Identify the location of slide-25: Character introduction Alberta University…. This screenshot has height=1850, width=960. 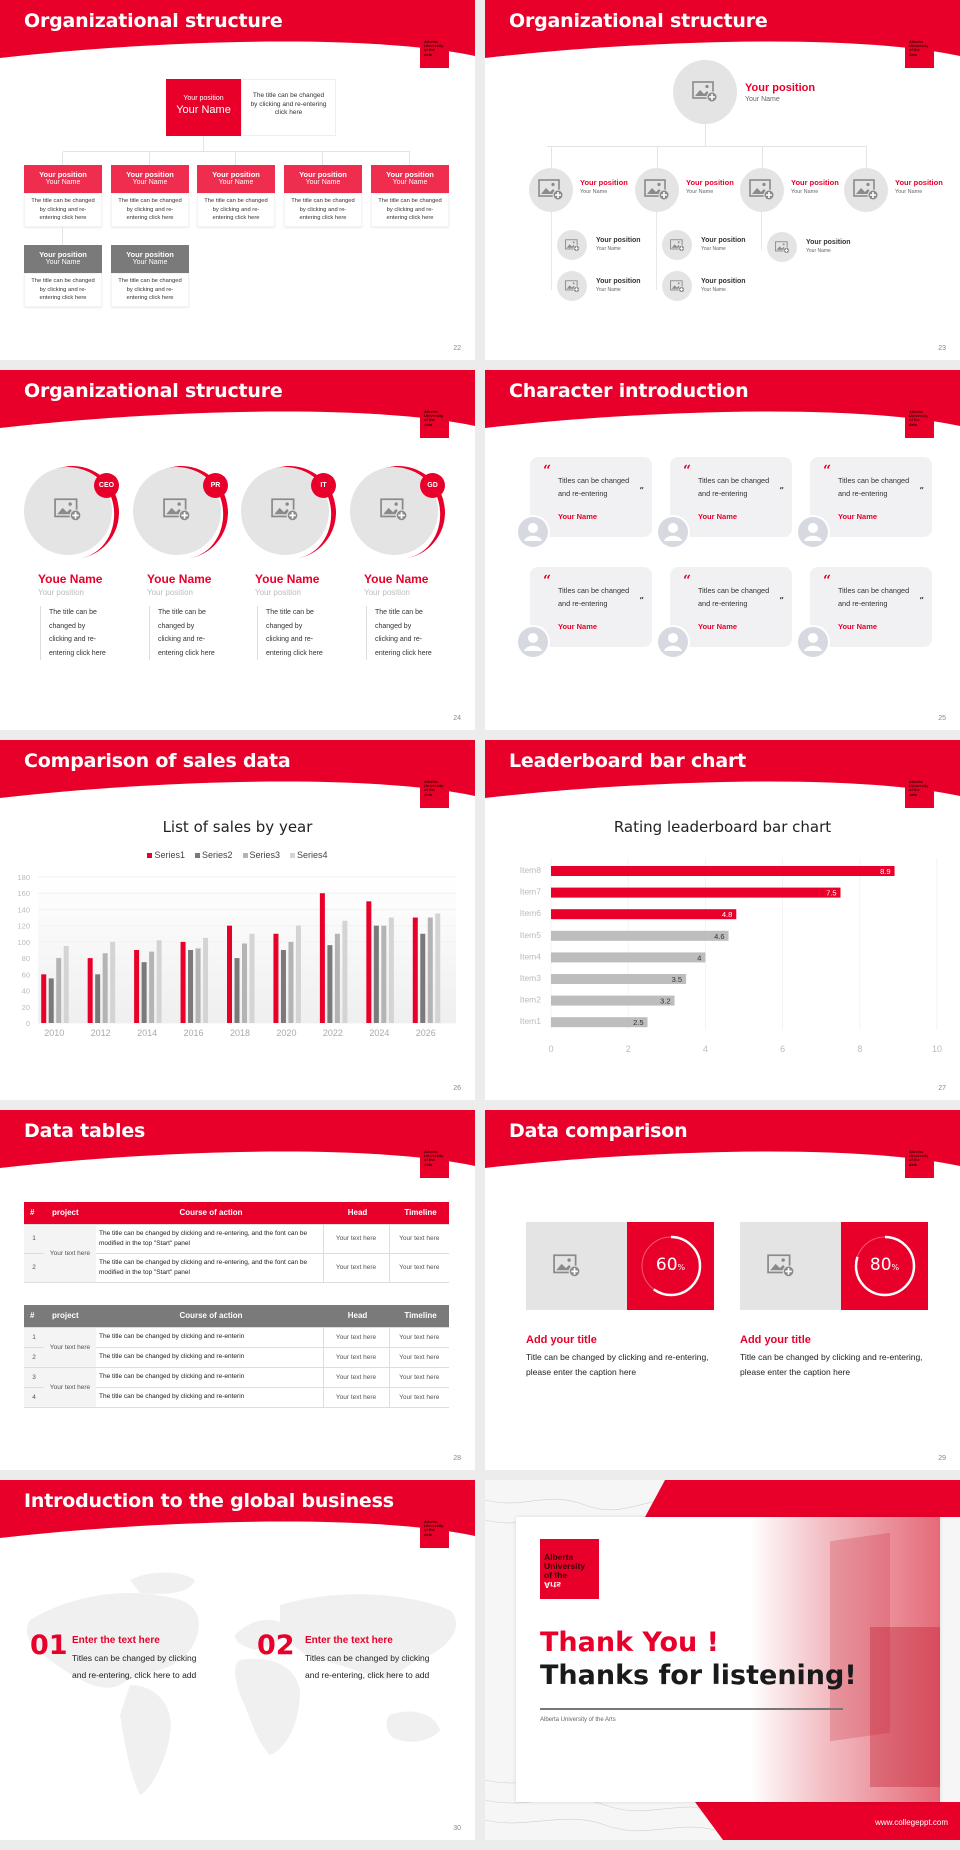
(722, 550).